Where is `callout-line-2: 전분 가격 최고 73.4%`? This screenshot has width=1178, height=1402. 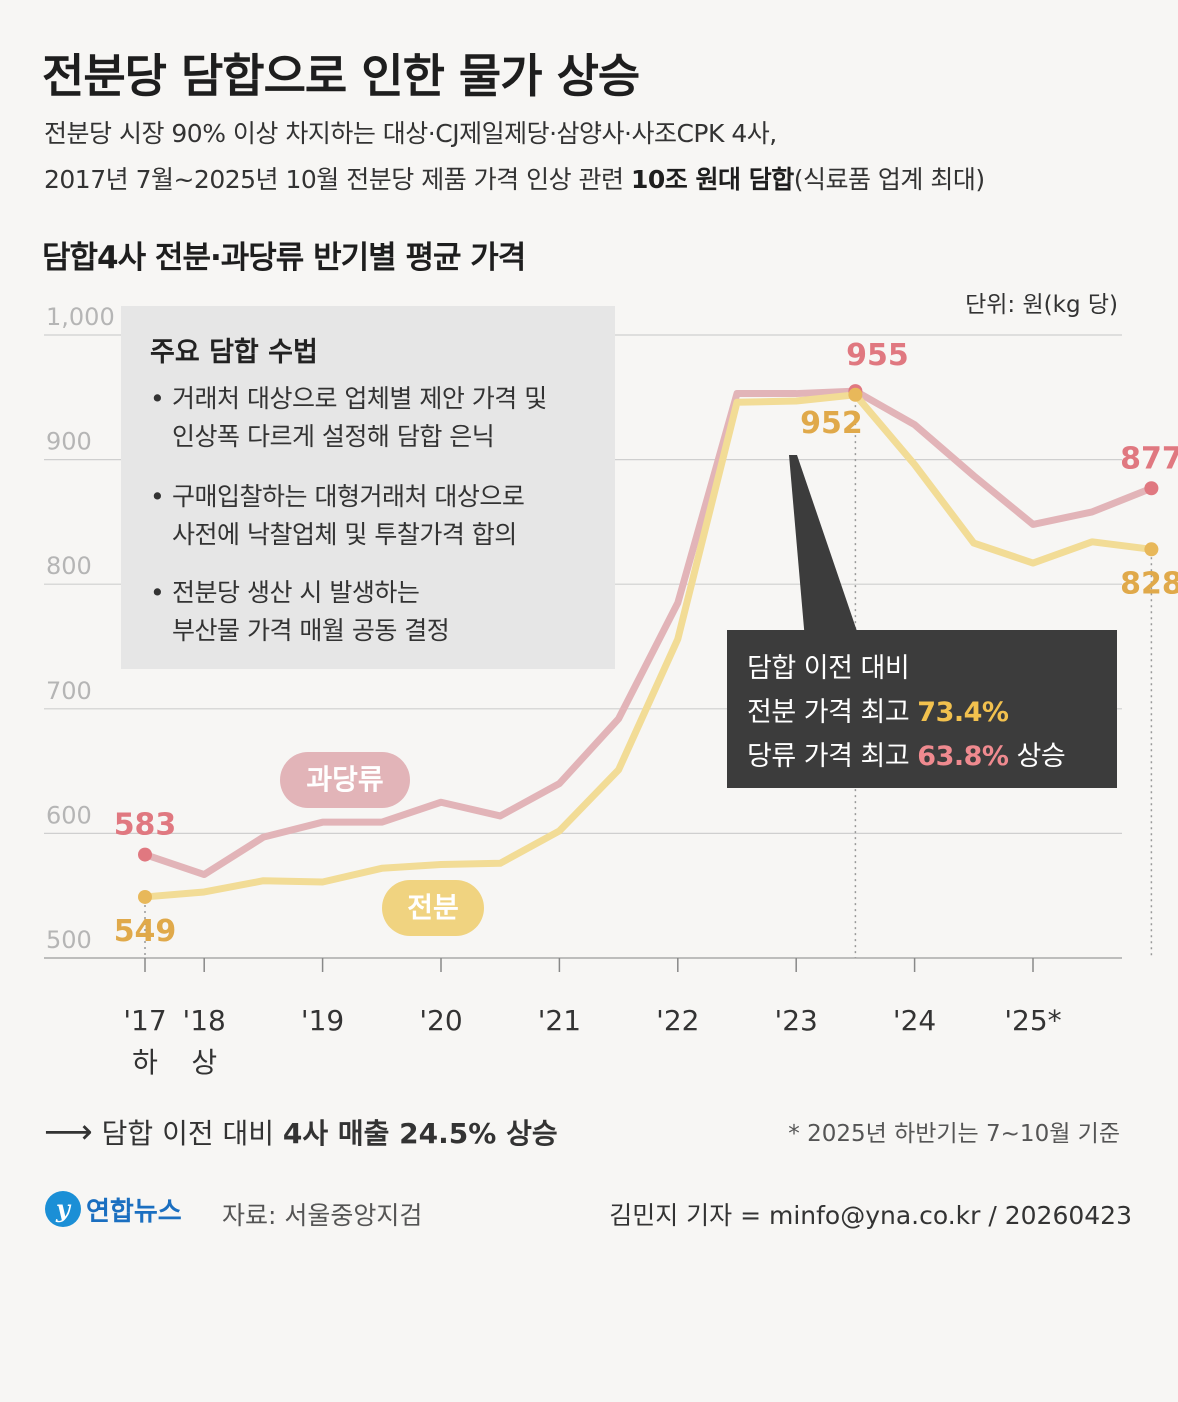 callout-line-2: 전분 가격 최고 73.4% is located at coordinates (878, 709).